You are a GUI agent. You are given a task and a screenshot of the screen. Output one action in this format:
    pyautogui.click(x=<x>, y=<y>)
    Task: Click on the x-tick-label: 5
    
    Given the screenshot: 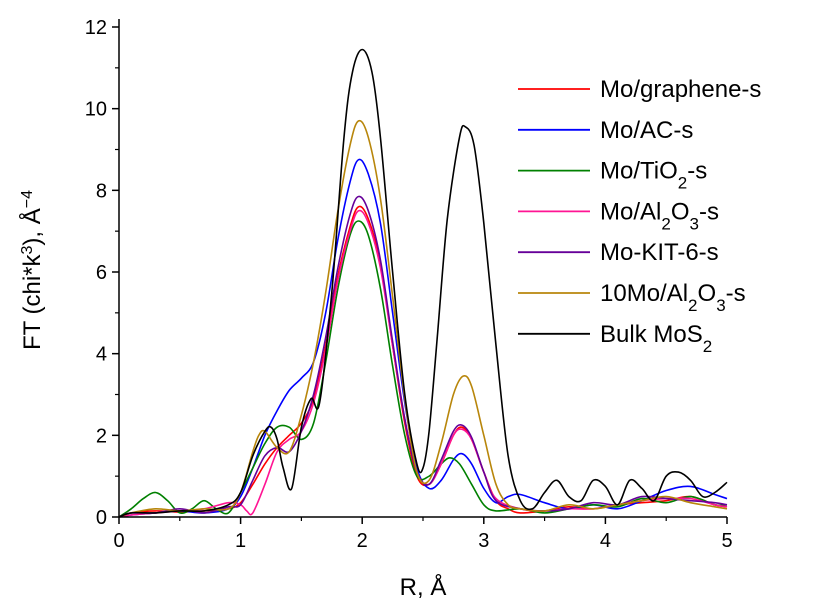 What is the action you would take?
    pyautogui.click(x=726, y=541)
    